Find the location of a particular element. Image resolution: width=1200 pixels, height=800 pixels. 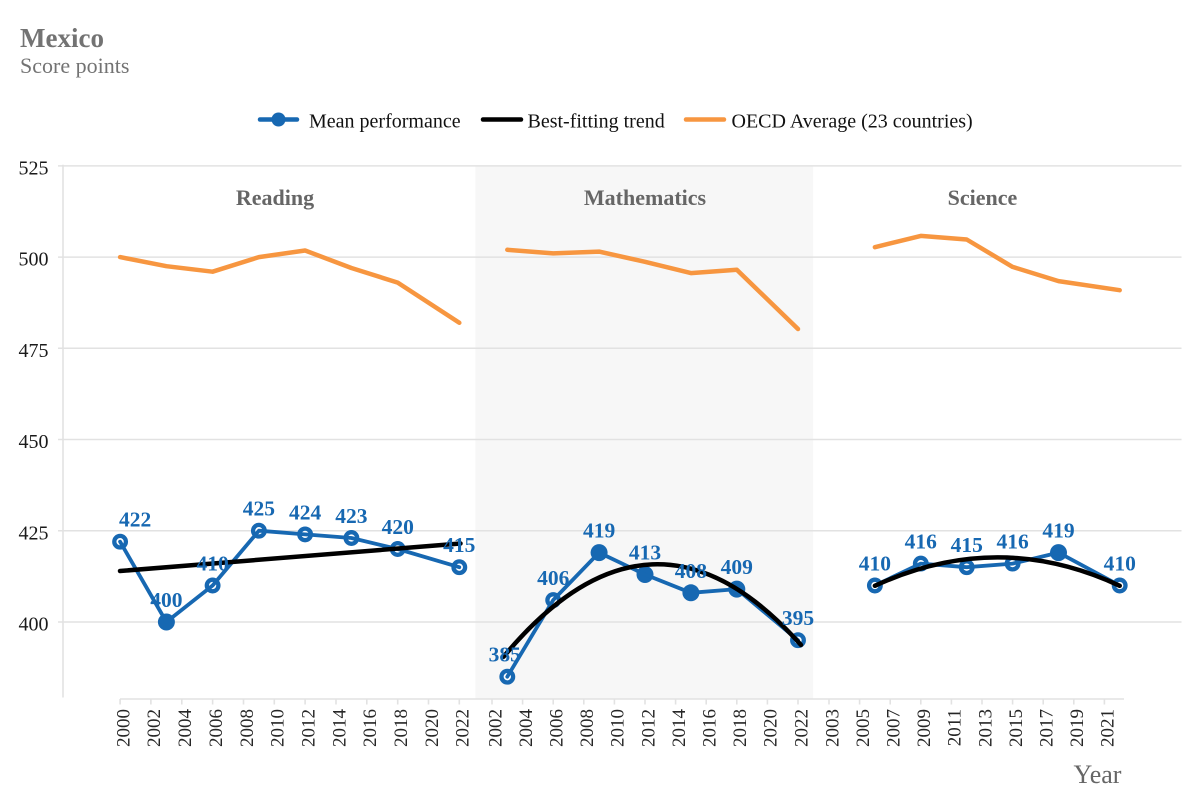

svg-text: 2013 is located at coordinates (985, 728).